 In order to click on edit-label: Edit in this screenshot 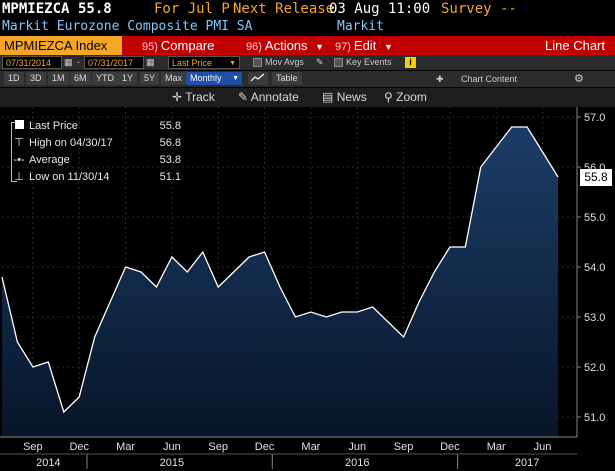, I will do `click(365, 45)`.